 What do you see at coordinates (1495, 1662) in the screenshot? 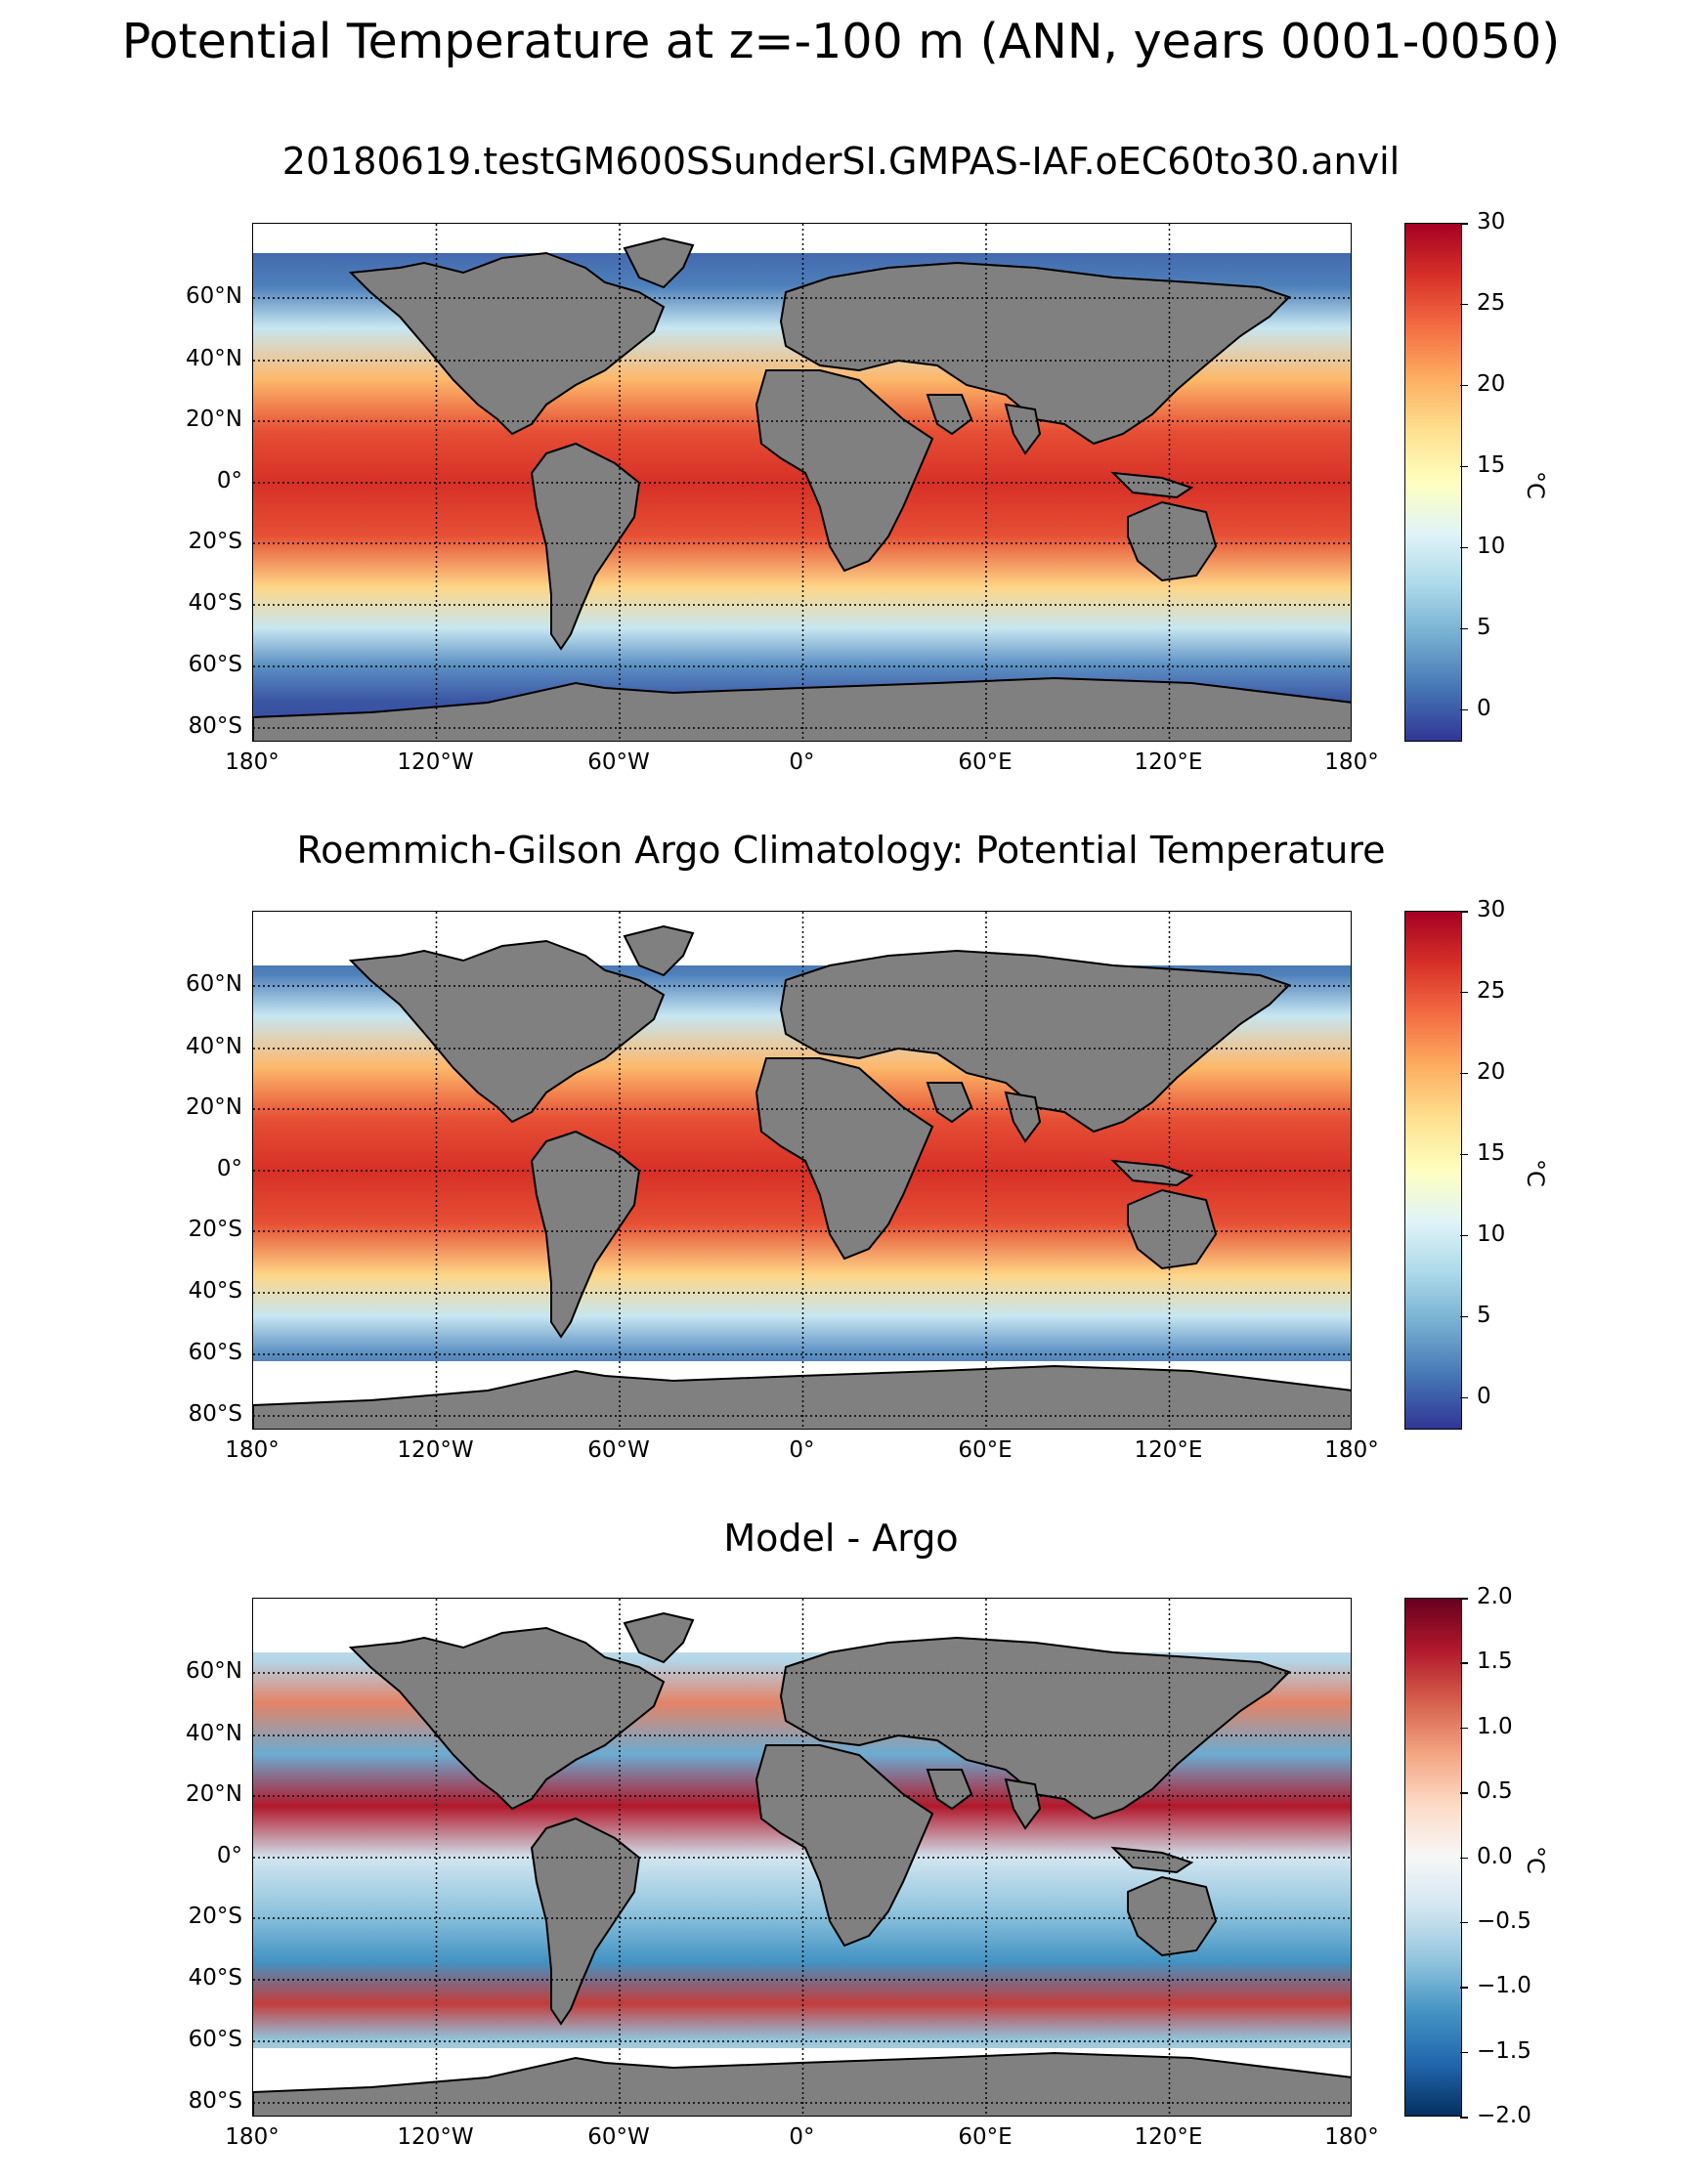
I see `colorbar-tick-label: 1.5` at bounding box center [1495, 1662].